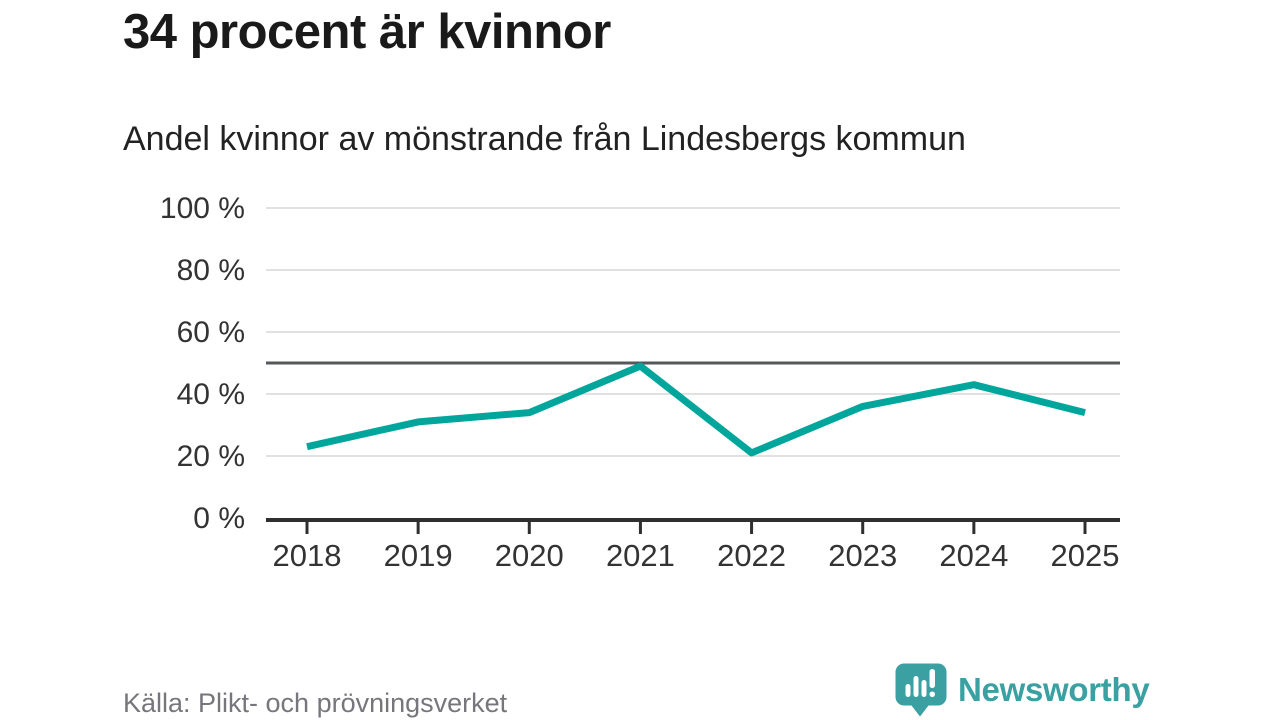 Image resolution: width=1280 pixels, height=720 pixels. Describe the element at coordinates (367, 32) in the screenshot. I see `page-title: 34 procent är kvinnor` at that location.